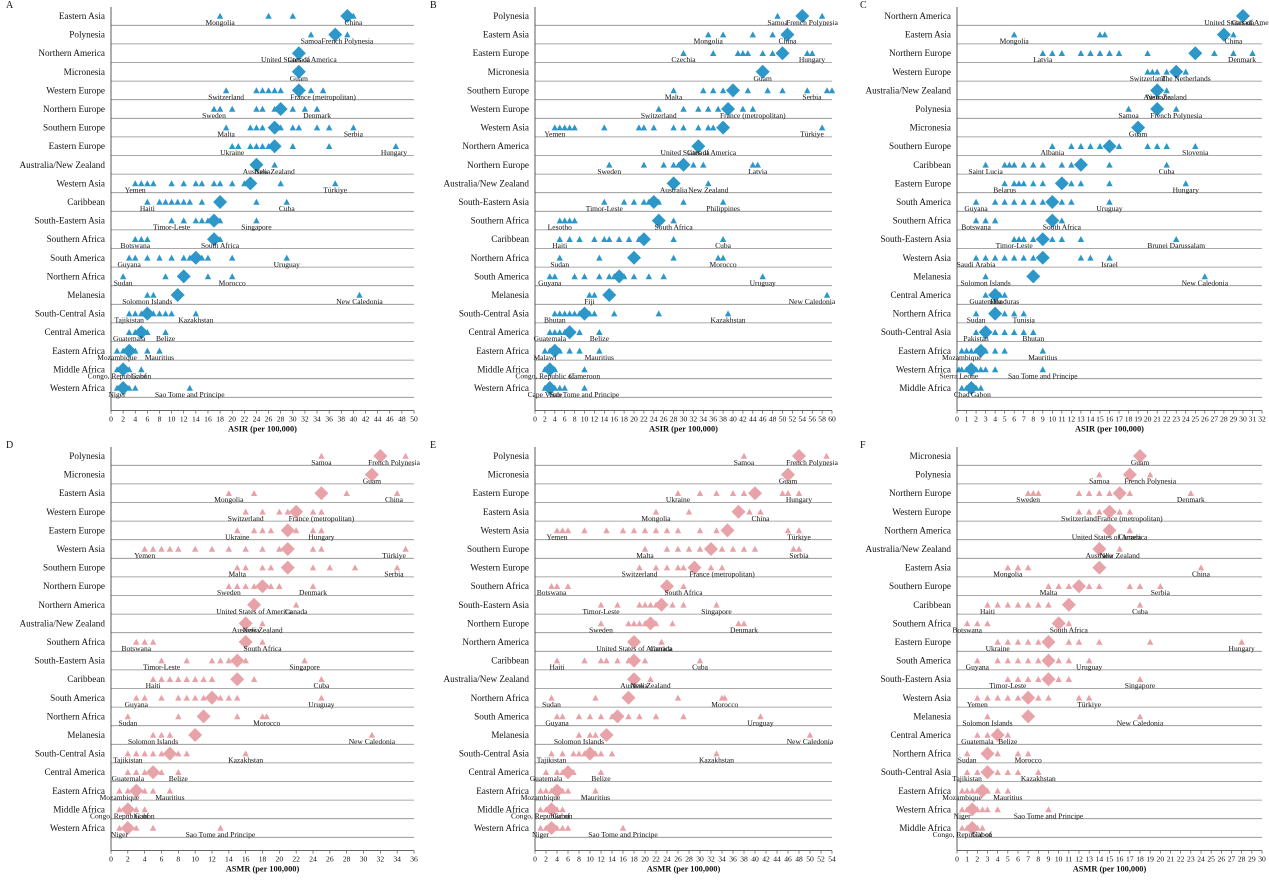 The image size is (1269, 881). What do you see at coordinates (287, 208) in the screenshot?
I see `country-label-max: Cuba` at bounding box center [287, 208].